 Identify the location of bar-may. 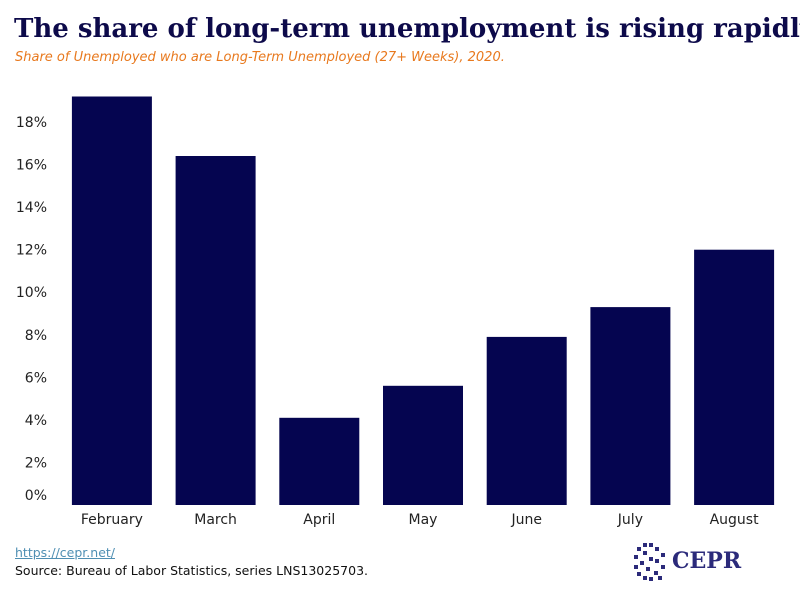
(423, 445).